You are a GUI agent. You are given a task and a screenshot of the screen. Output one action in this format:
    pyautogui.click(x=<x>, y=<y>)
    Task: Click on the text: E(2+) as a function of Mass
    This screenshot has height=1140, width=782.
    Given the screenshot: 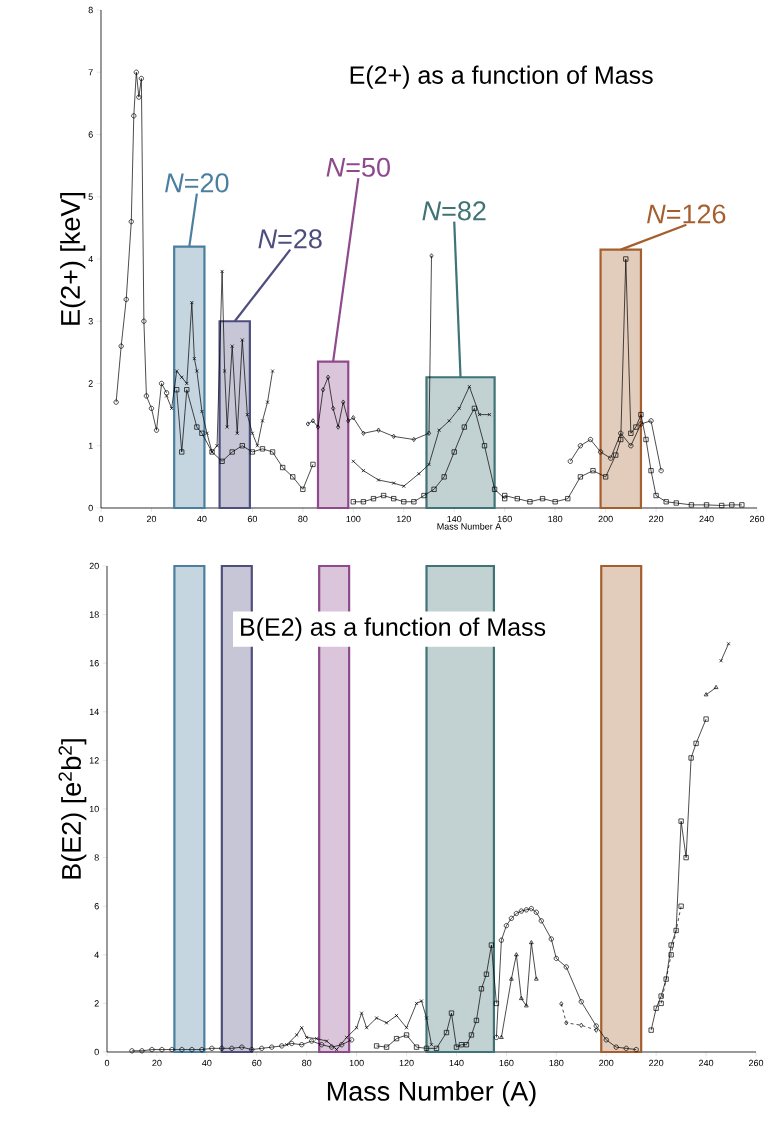 What is the action you would take?
    pyautogui.click(x=501, y=77)
    